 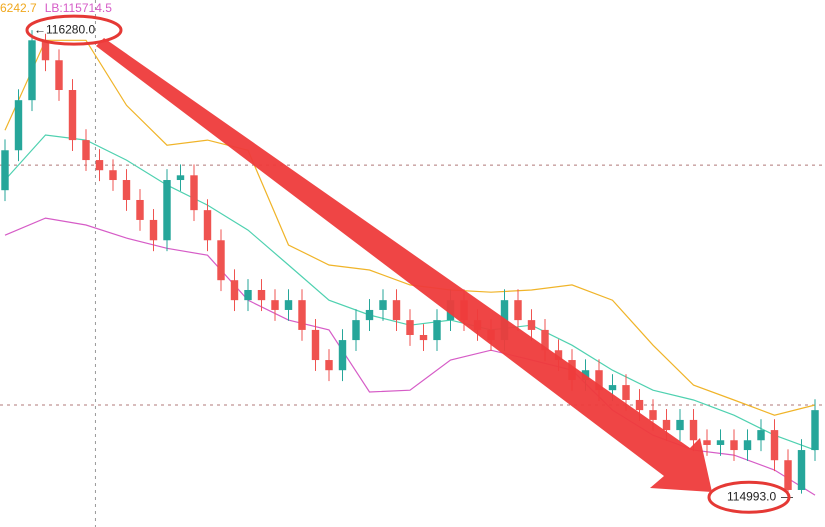 What do you see at coordinates (70, 29) in the screenshot?
I see `high-label: 116280.0` at bounding box center [70, 29].